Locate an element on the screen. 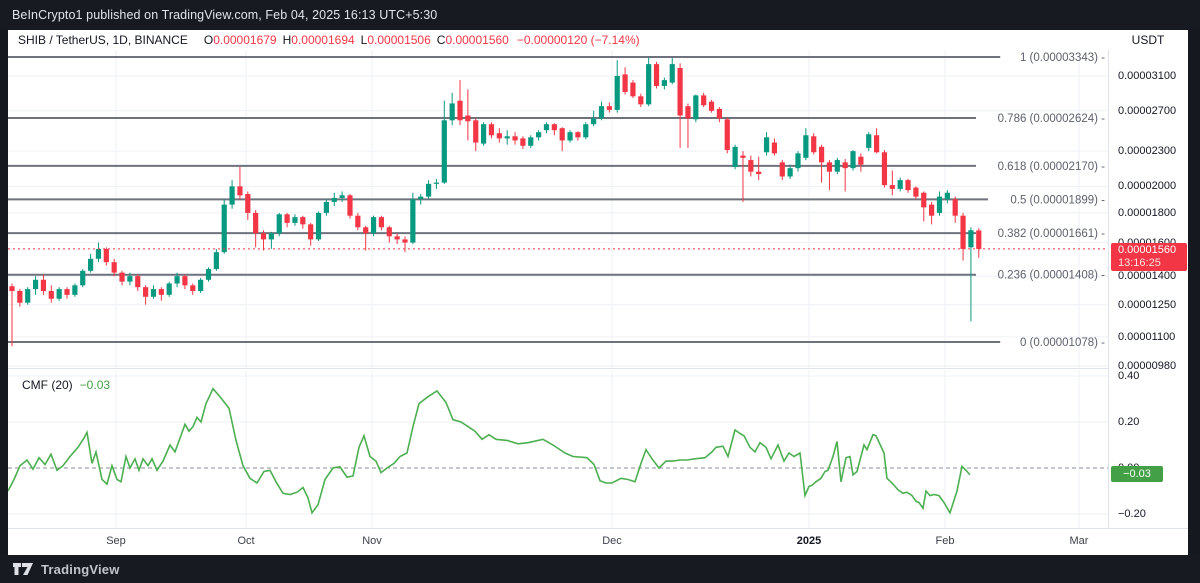 This screenshot has height=583, width=1200. last-price-badge: 0.00001560 13:16:25 is located at coordinates (1149, 256).